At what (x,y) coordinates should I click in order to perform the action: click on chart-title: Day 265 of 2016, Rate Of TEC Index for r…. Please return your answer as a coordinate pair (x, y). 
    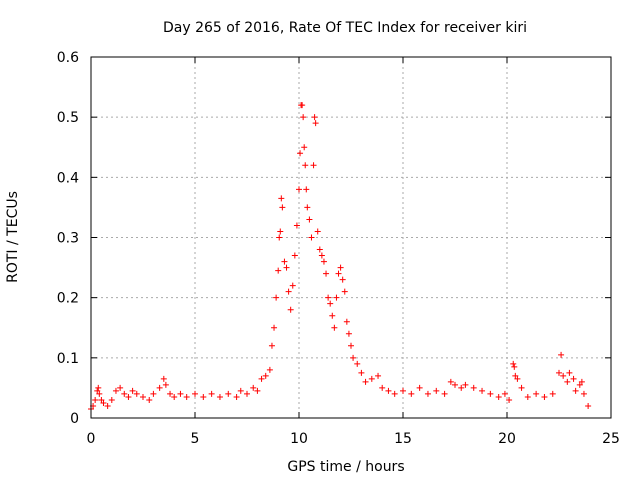
    Looking at the image, I should click on (345, 28).